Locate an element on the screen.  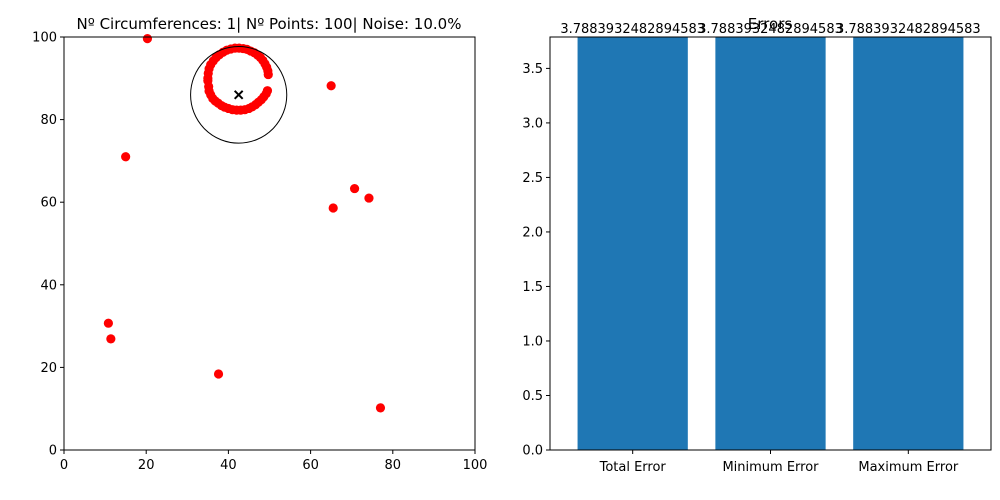
y-tick-label: 80 is located at coordinates (48, 120).